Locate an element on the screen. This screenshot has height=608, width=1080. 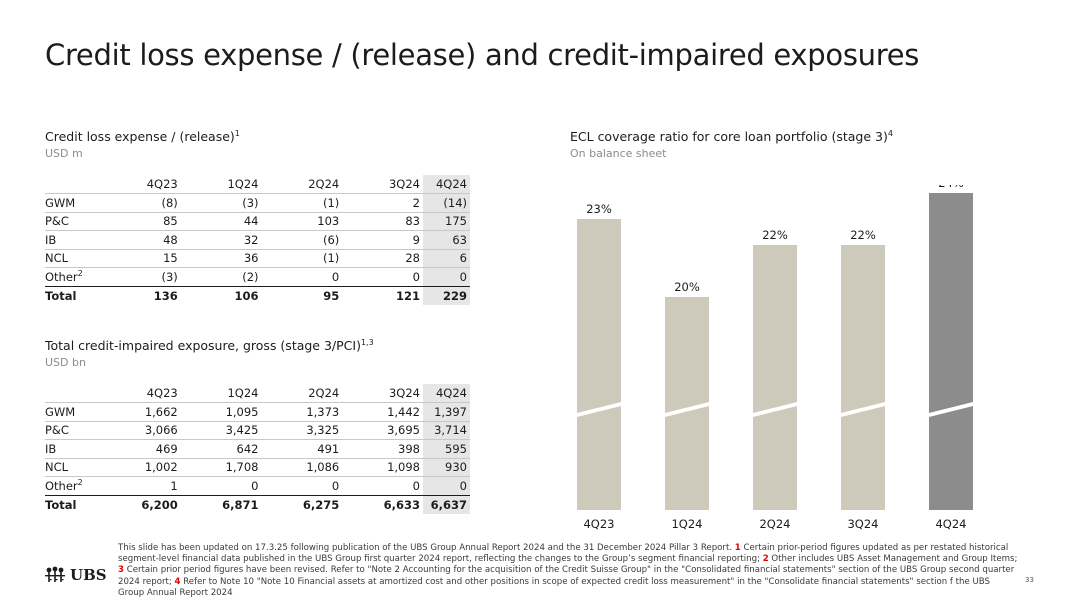
table-cell: 3,714 is located at coordinates (446, 430).